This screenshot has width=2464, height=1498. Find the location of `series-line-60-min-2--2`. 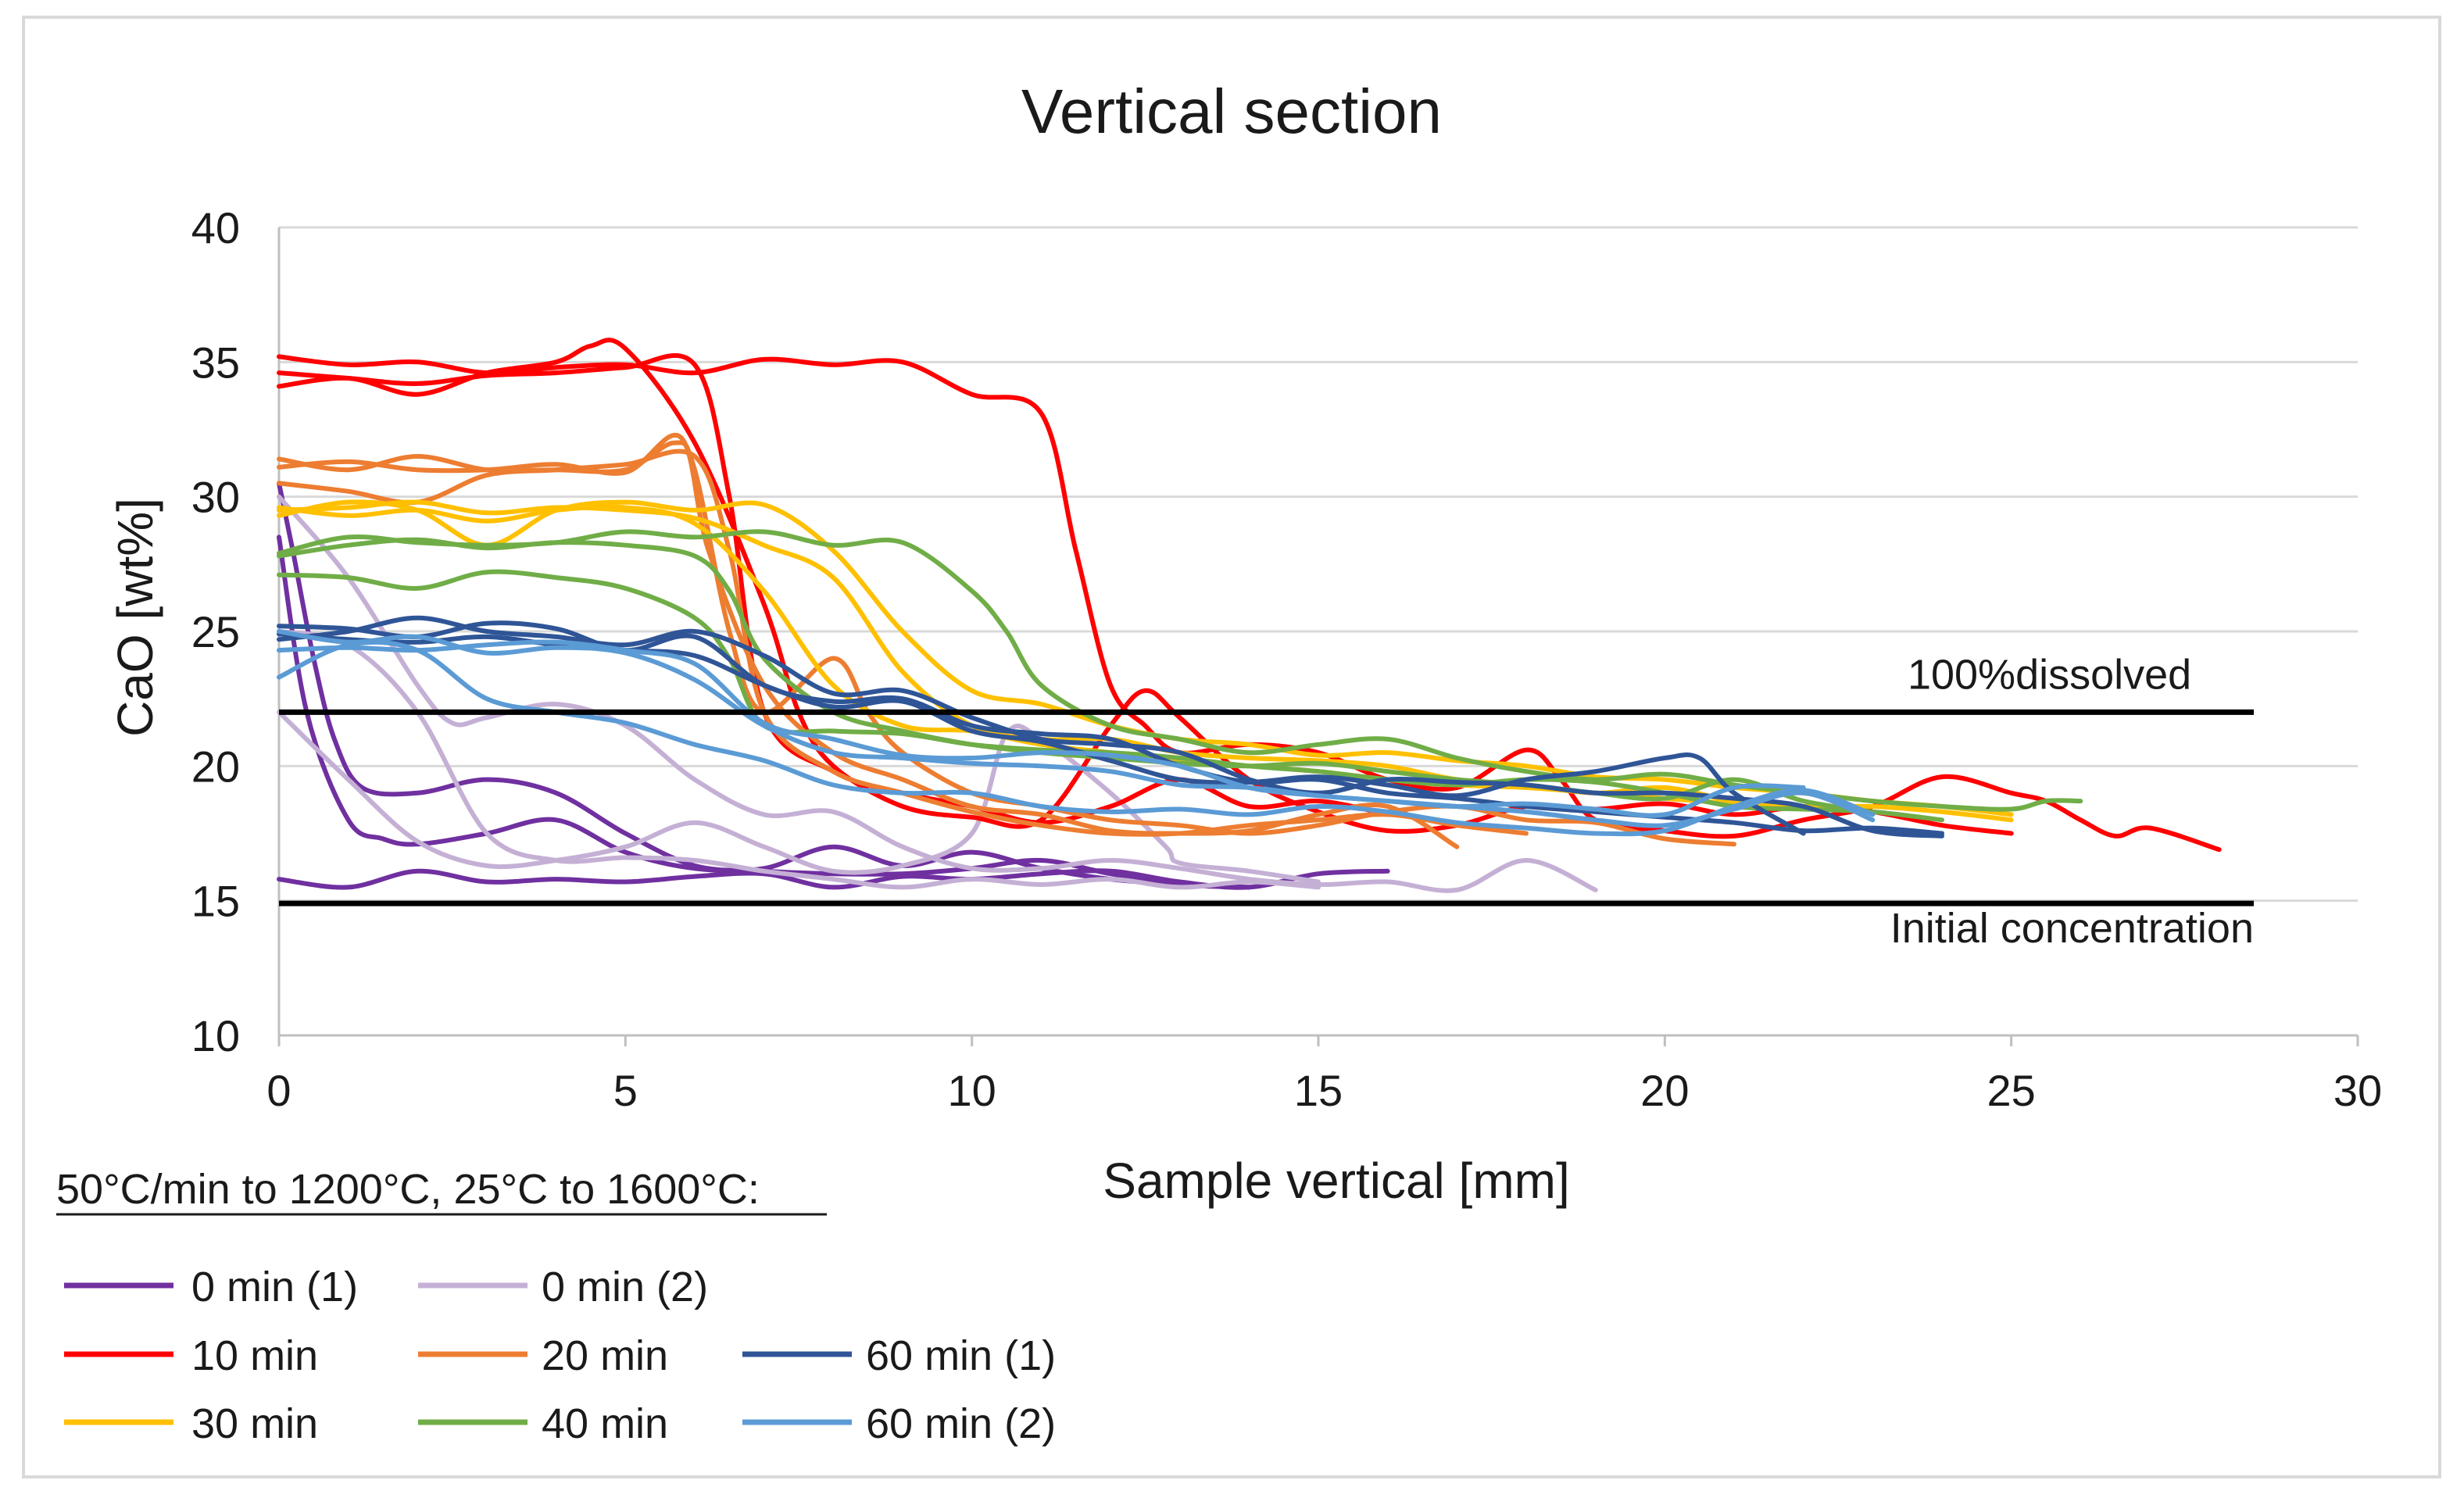

series-line-60-min-2--2 is located at coordinates (1076, 733).